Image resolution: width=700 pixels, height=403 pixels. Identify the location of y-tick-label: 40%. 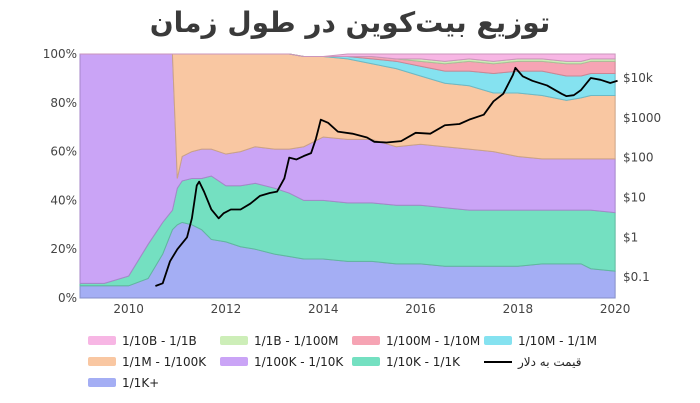
(63, 200).